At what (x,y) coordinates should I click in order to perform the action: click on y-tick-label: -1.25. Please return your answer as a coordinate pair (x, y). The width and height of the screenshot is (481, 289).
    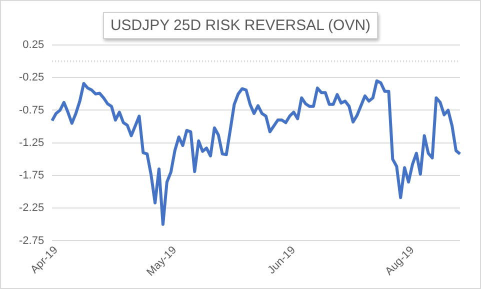
    Looking at the image, I should click on (31, 142).